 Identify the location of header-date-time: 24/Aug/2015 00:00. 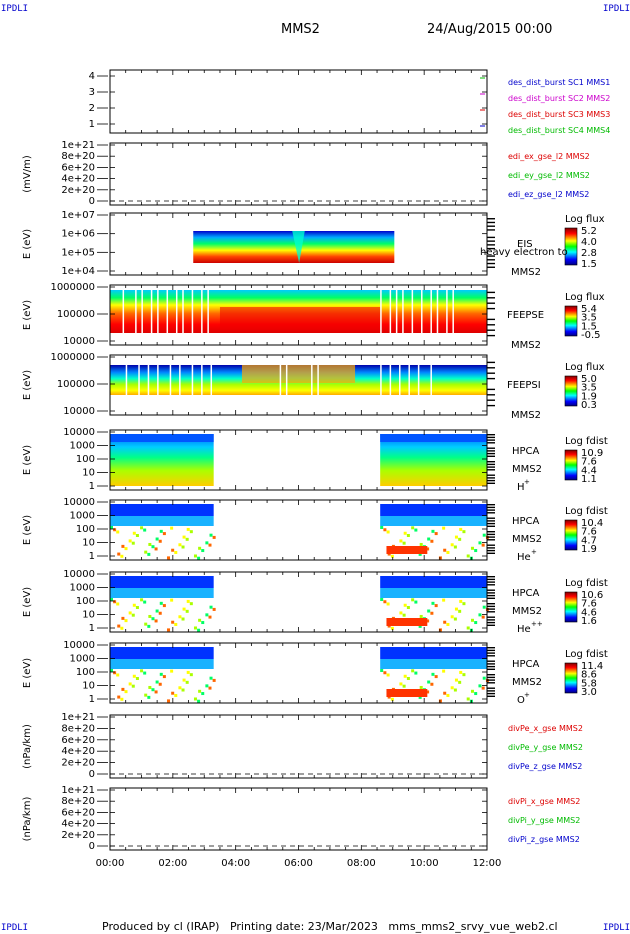
(490, 29).